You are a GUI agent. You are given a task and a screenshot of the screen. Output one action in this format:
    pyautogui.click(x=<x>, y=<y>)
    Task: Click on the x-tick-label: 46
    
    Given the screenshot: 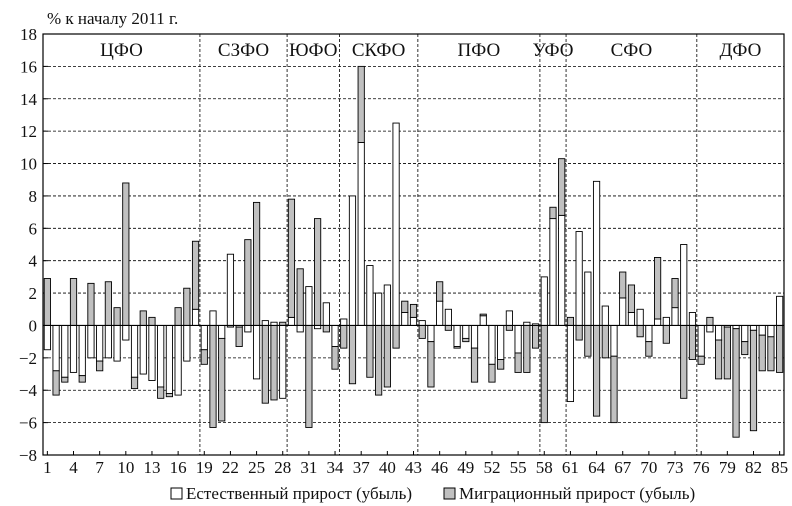 What is the action you would take?
    pyautogui.click(x=439, y=467)
    